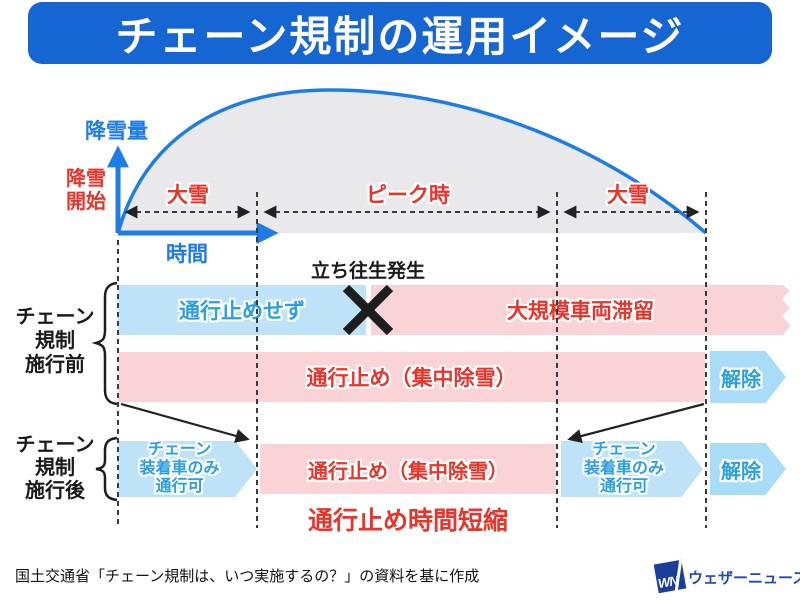  What do you see at coordinates (741, 471) in the screenshot?
I see `lift-arrow-after-label: 解除` at bounding box center [741, 471].